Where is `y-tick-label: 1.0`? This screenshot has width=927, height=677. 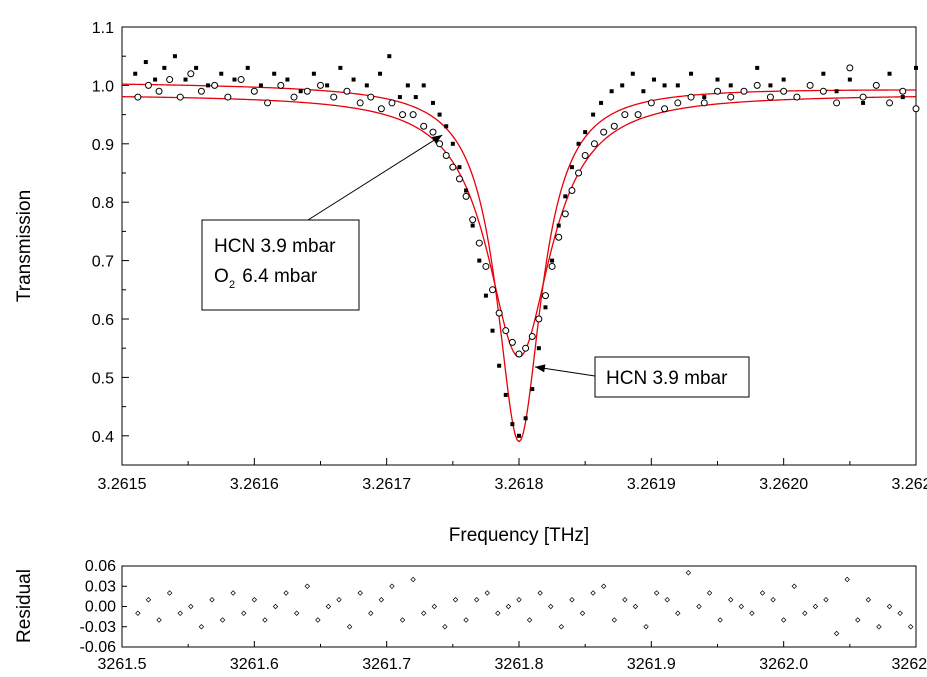 y-tick-label: 1.0 is located at coordinates (103, 86).